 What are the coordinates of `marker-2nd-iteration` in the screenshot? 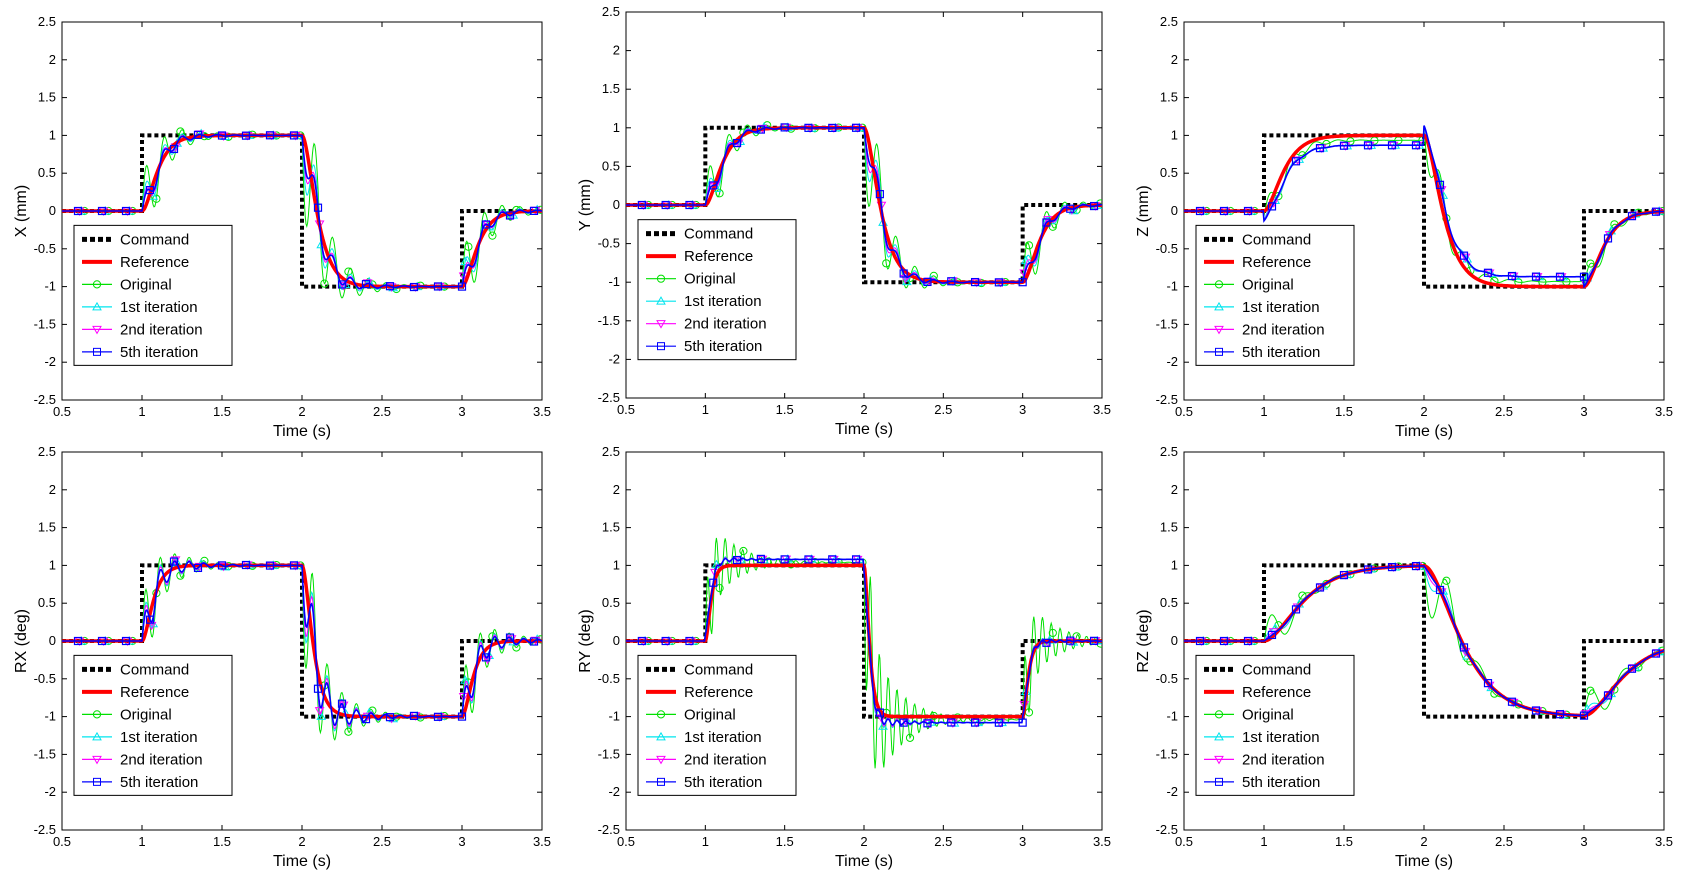 It's located at (463, 277).